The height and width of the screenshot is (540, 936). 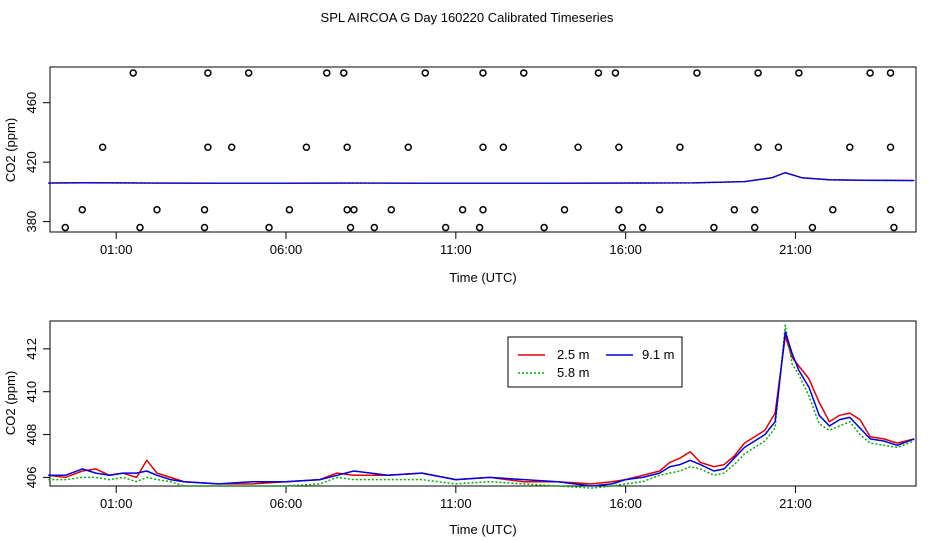 What do you see at coordinates (658, 354) in the screenshot?
I see `legend-label-9-1m: 9.1 m` at bounding box center [658, 354].